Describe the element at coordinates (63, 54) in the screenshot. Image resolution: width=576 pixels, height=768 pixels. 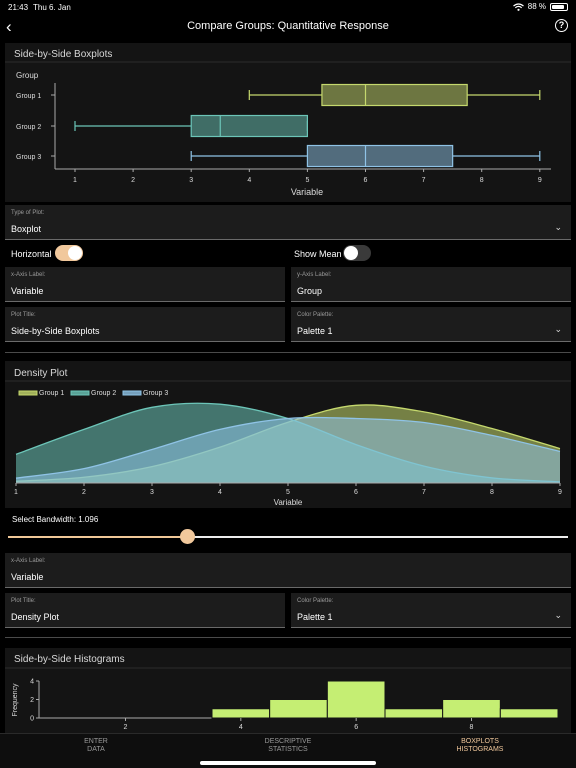
I see `boxplot-card-title: Side-by-Side Boxplots` at that location.